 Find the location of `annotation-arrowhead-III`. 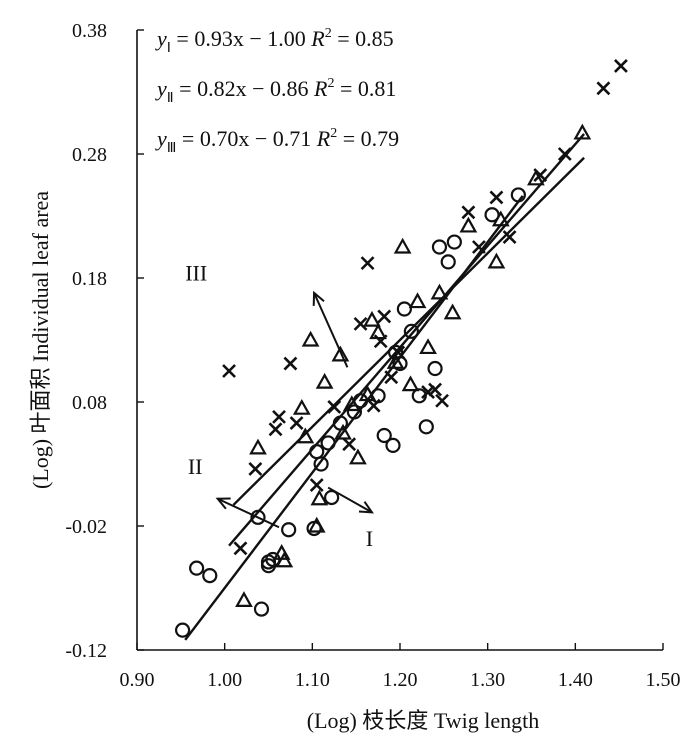

annotation-arrowhead-III is located at coordinates (318, 298).